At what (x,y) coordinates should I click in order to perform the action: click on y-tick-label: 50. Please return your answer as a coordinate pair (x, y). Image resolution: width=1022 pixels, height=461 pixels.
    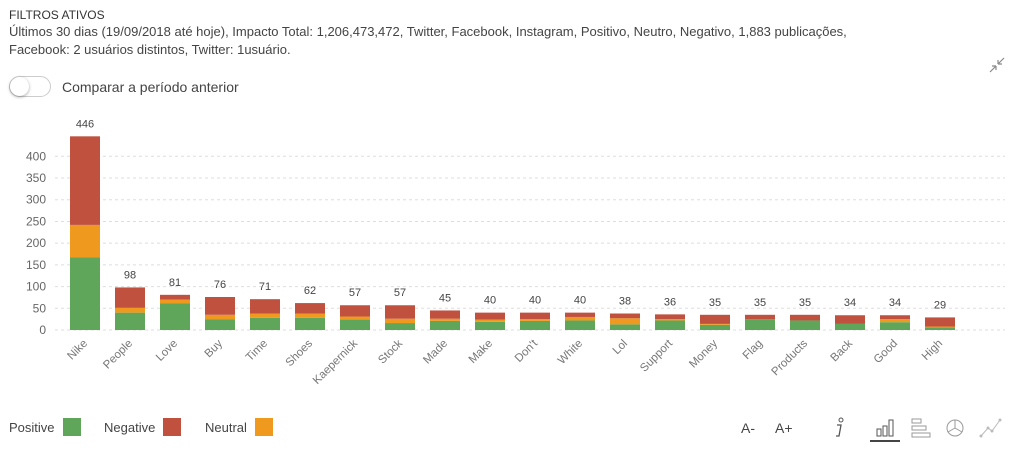
    Looking at the image, I should click on (40, 308).